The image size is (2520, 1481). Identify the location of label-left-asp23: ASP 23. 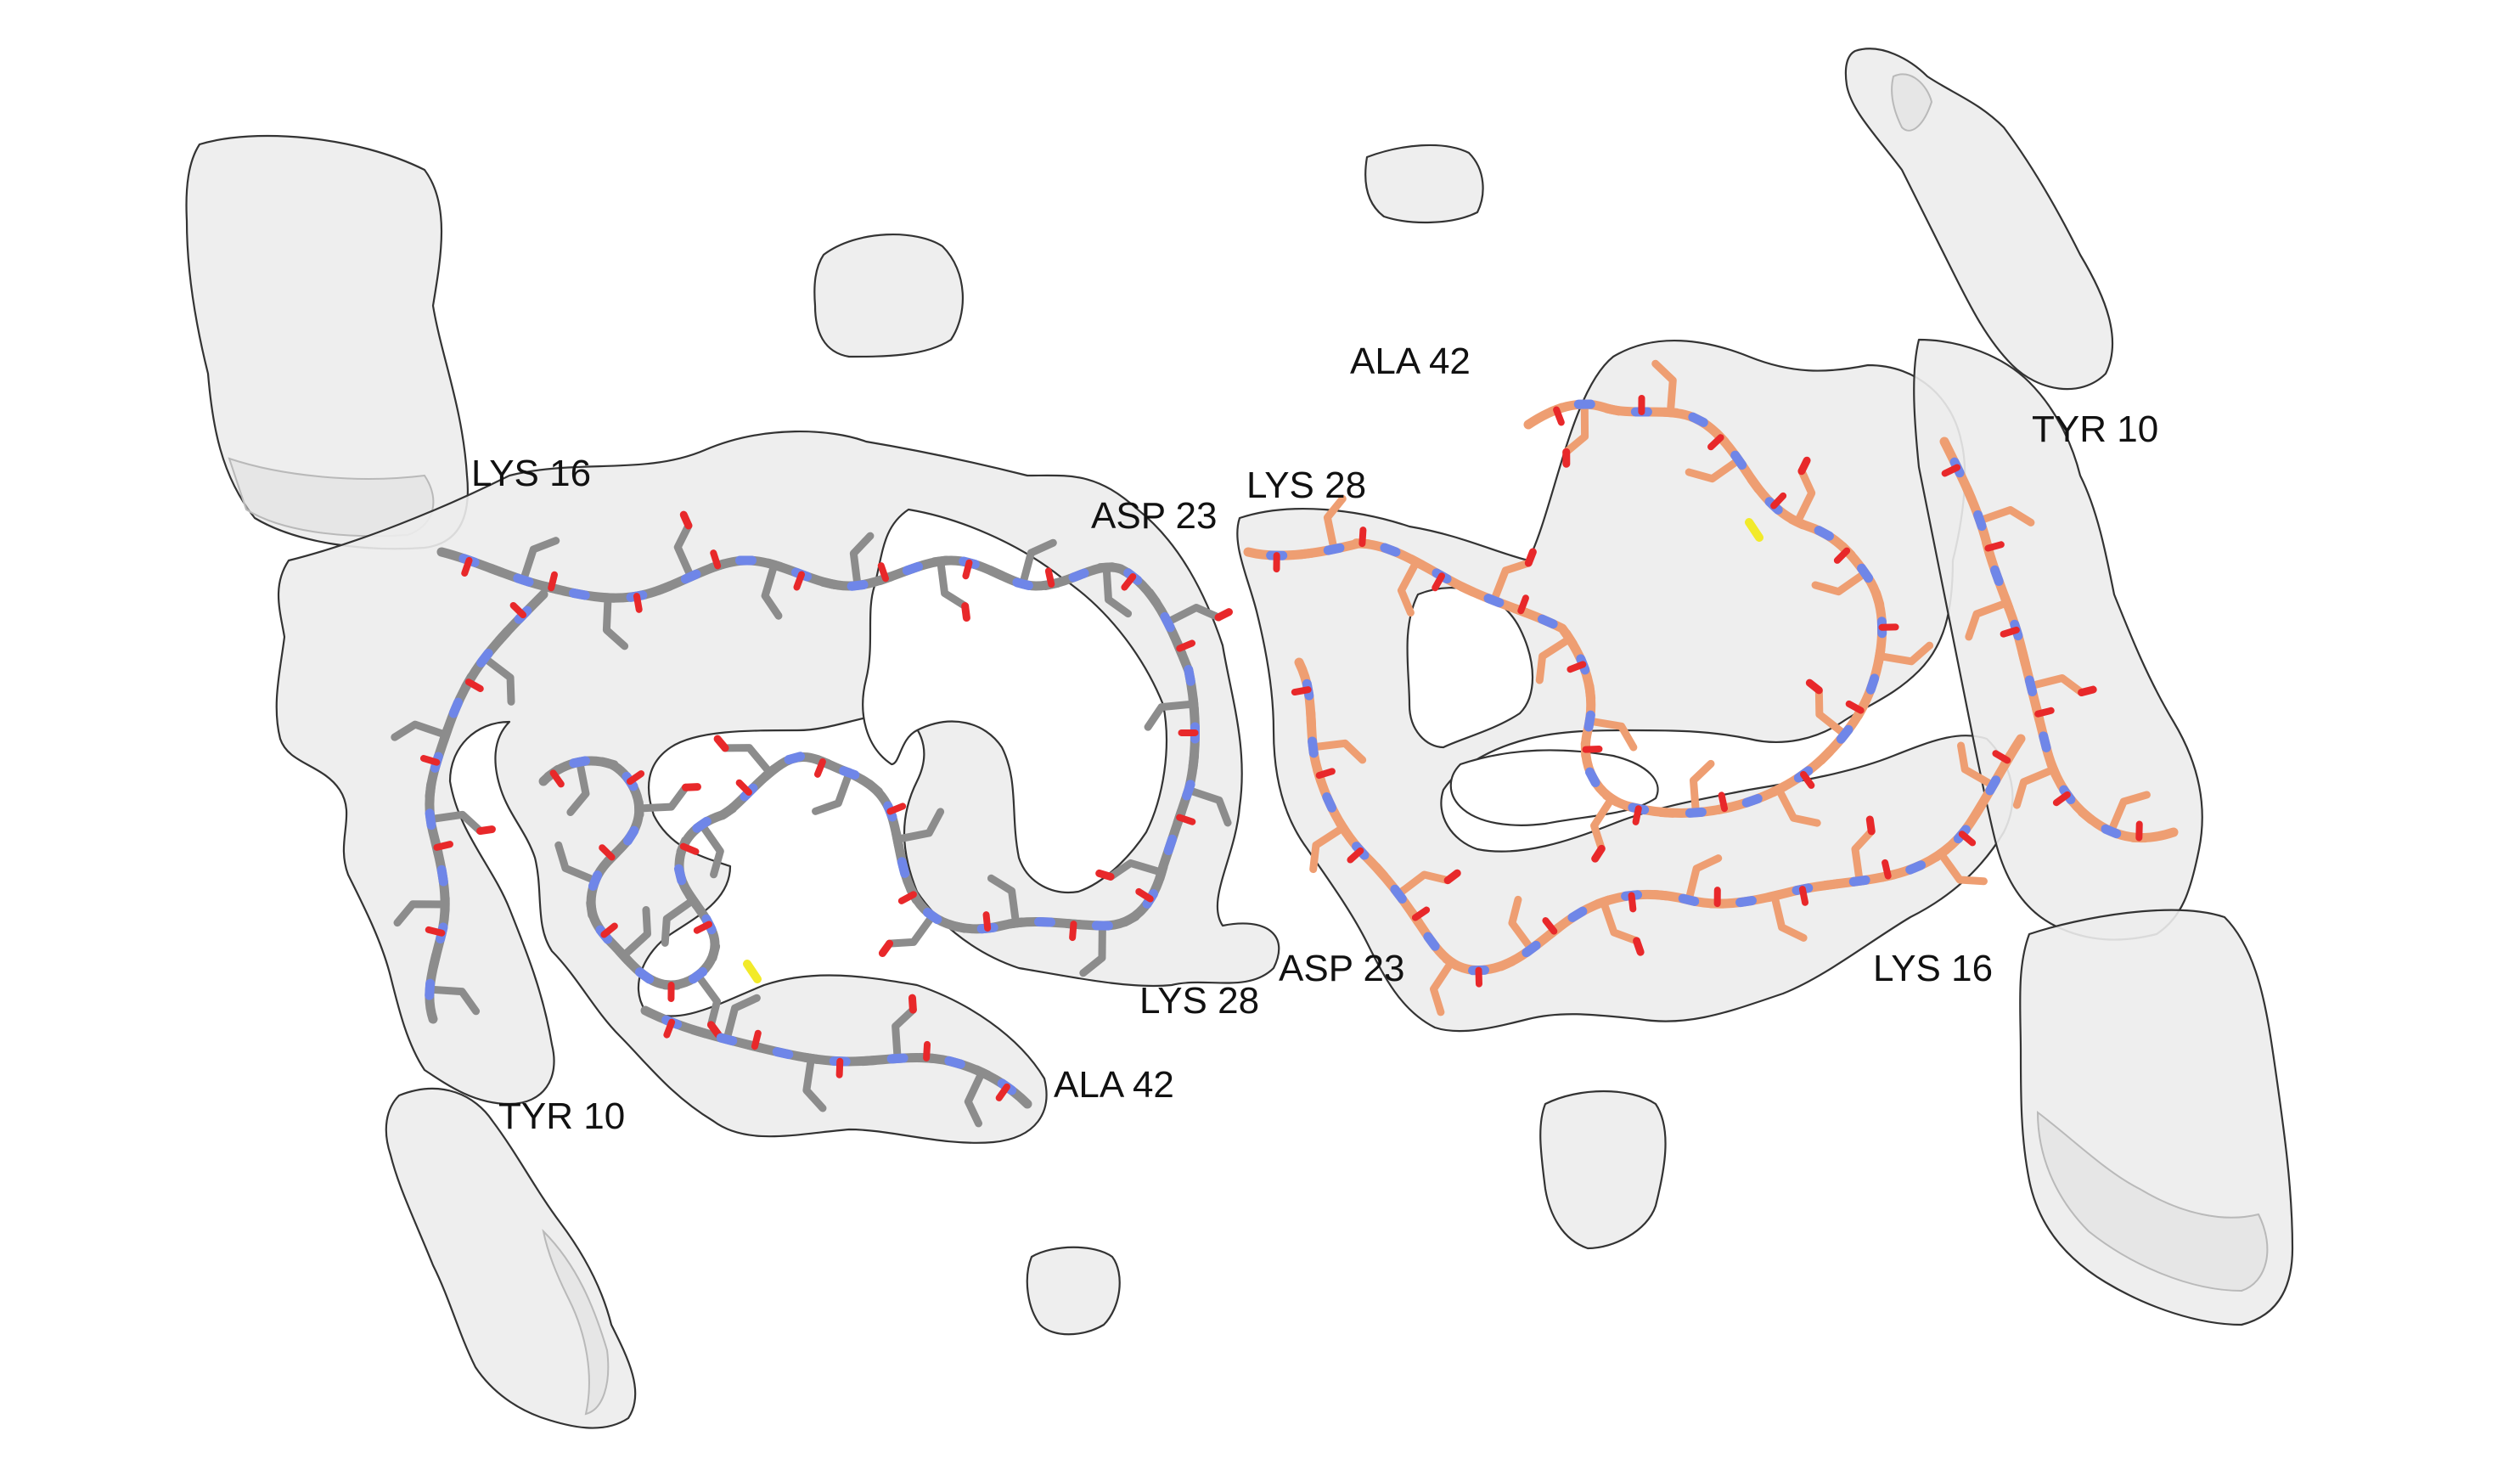
(1154, 516).